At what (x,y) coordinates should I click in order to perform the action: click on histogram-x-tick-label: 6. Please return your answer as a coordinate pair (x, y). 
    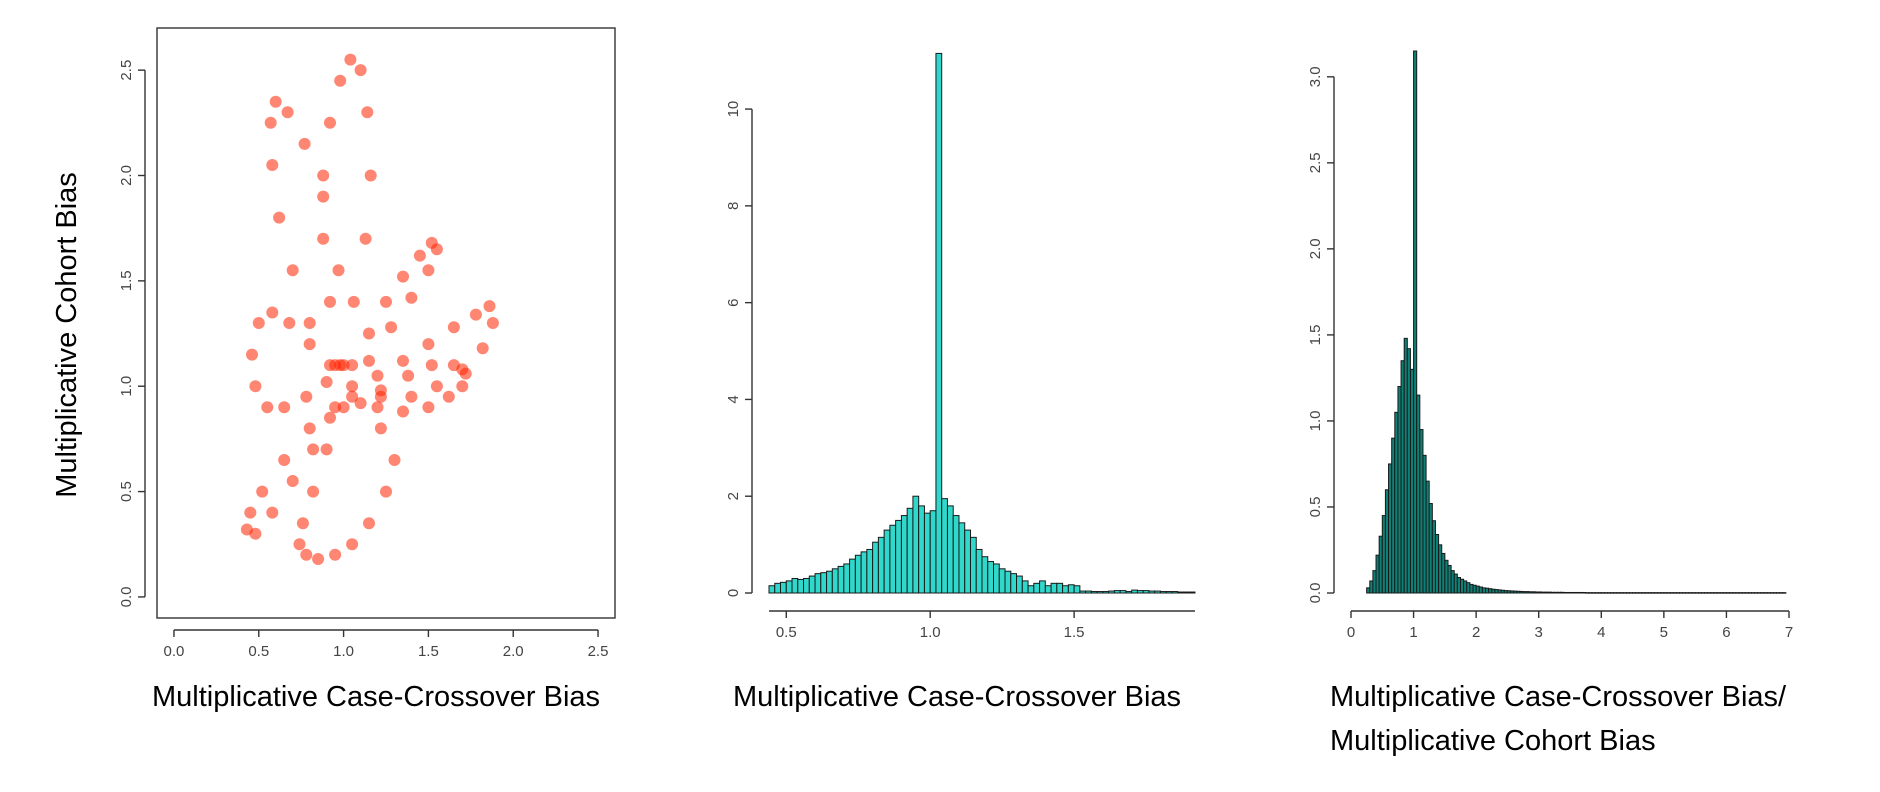
    Looking at the image, I should click on (1726, 632).